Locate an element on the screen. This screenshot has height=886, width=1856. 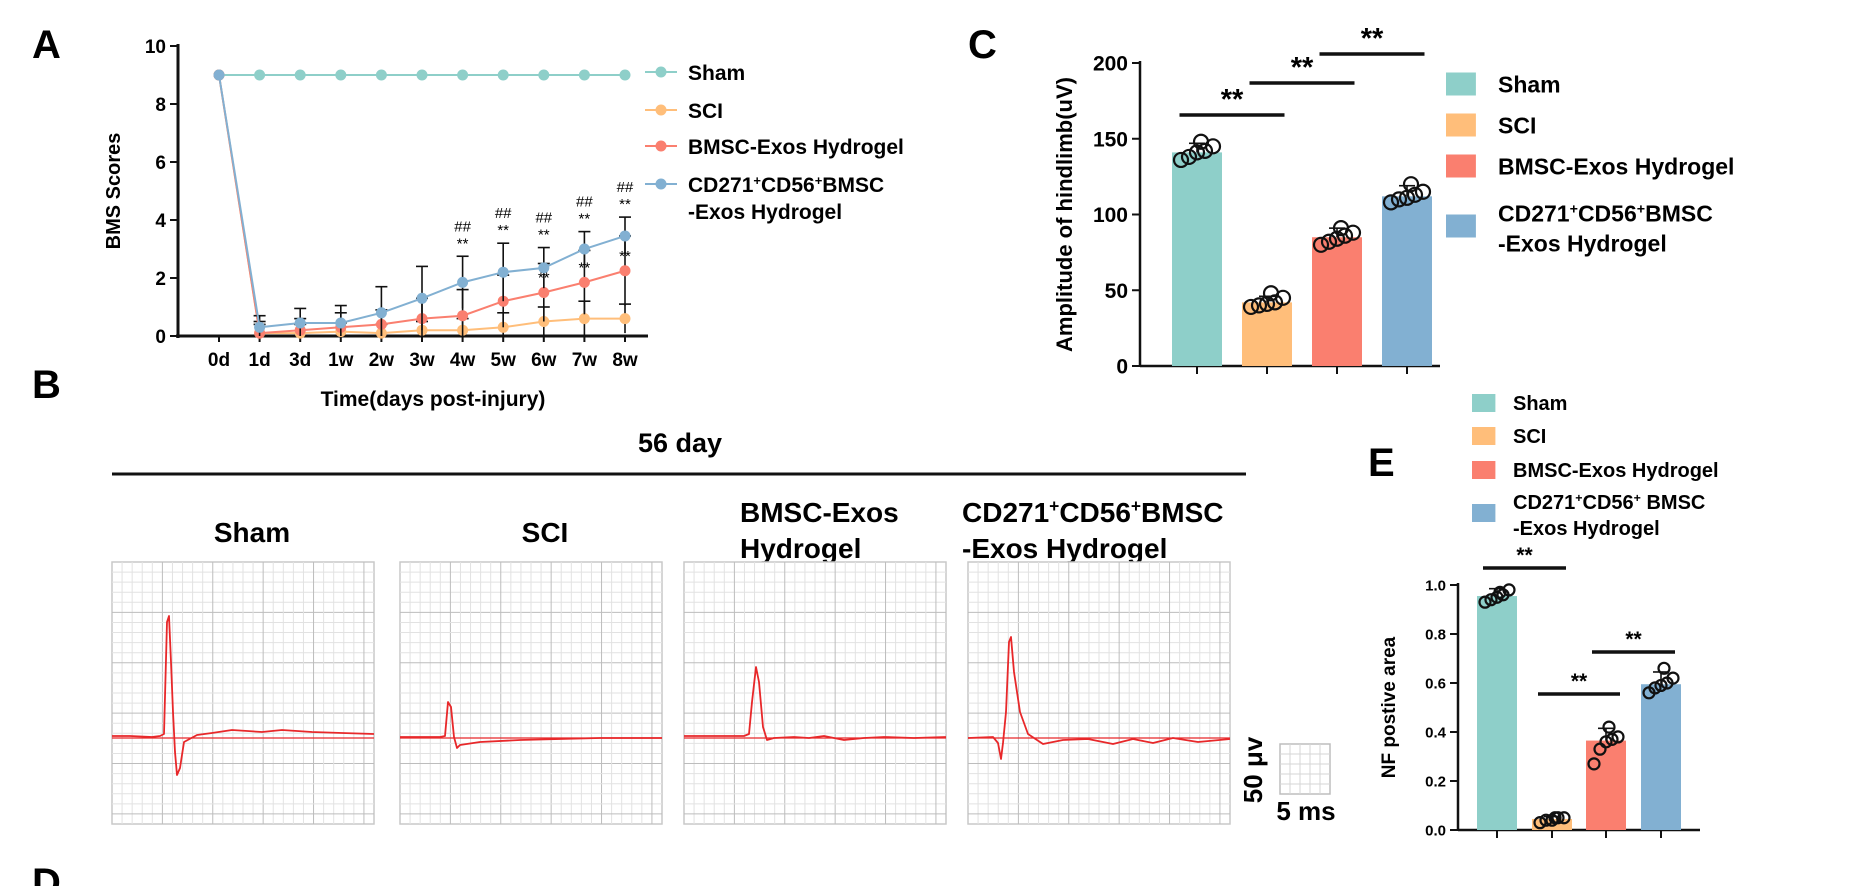
chart-a-x-tick-label: 4w is located at coordinates (463, 360).